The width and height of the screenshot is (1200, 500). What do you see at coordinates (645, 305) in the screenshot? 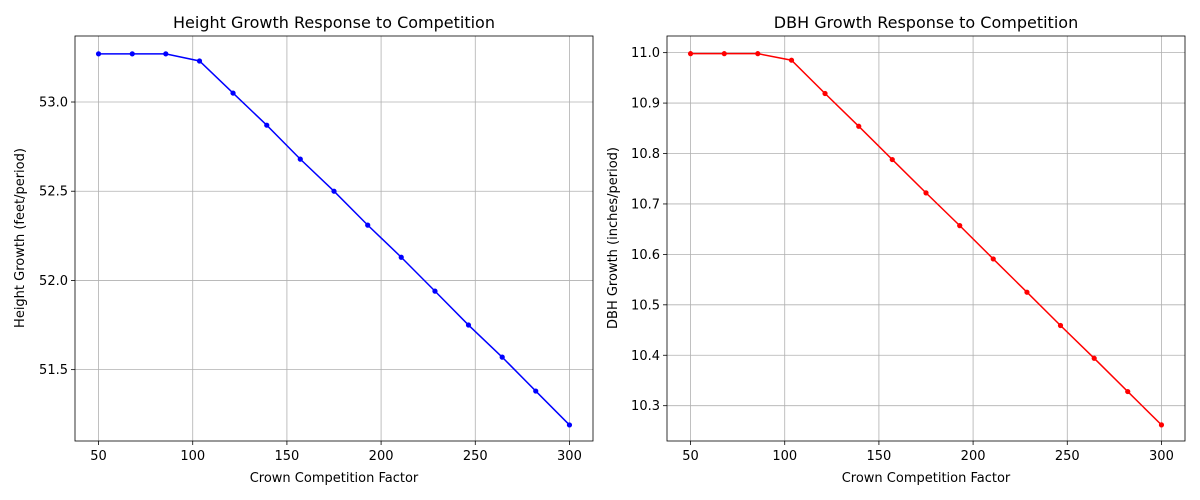
I see `y-tick-label: 10.5` at bounding box center [645, 305].